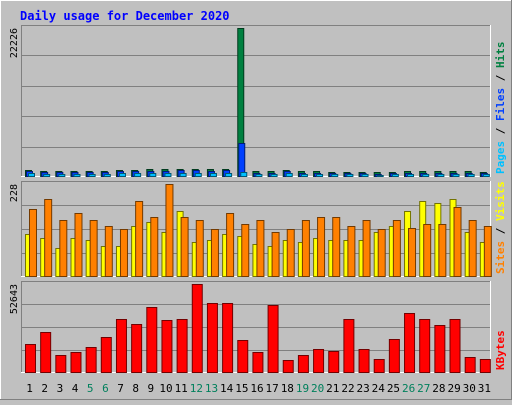 This screenshot has width=512, height=405. What do you see at coordinates (75, 388) in the screenshot?
I see `x-tick-label: 4` at bounding box center [75, 388].